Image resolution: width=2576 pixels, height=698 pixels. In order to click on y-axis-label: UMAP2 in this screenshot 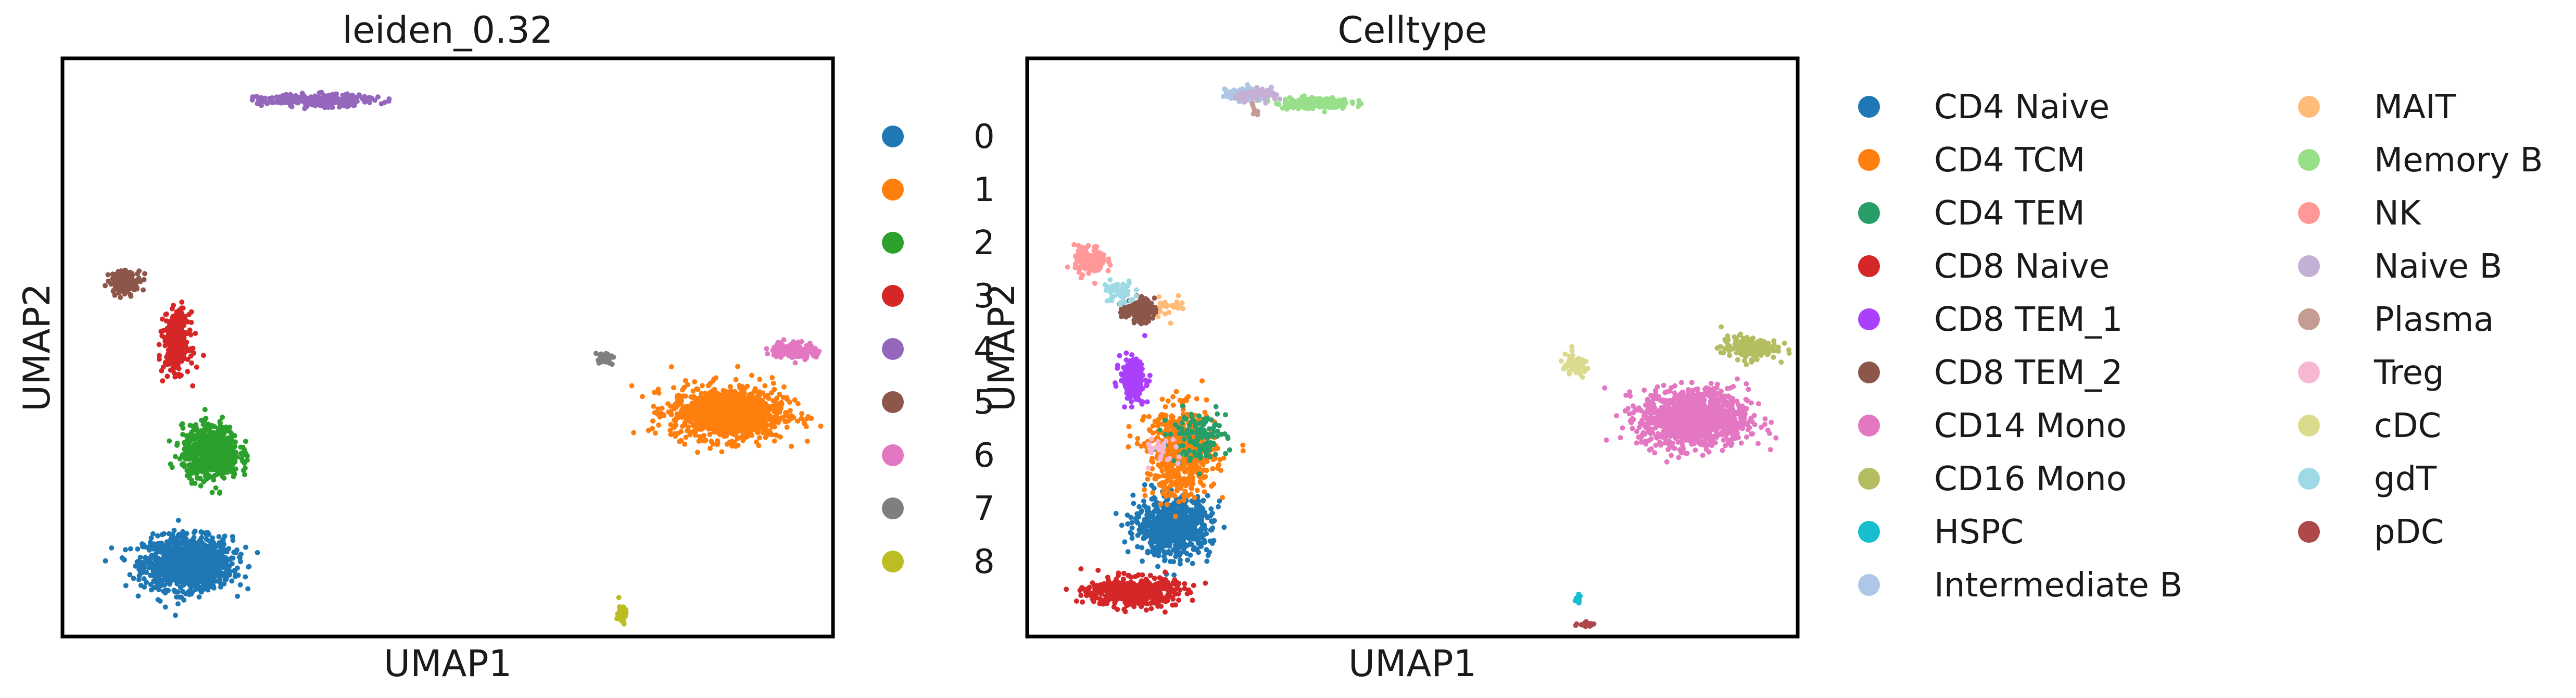, I will do `click(37, 347)`.